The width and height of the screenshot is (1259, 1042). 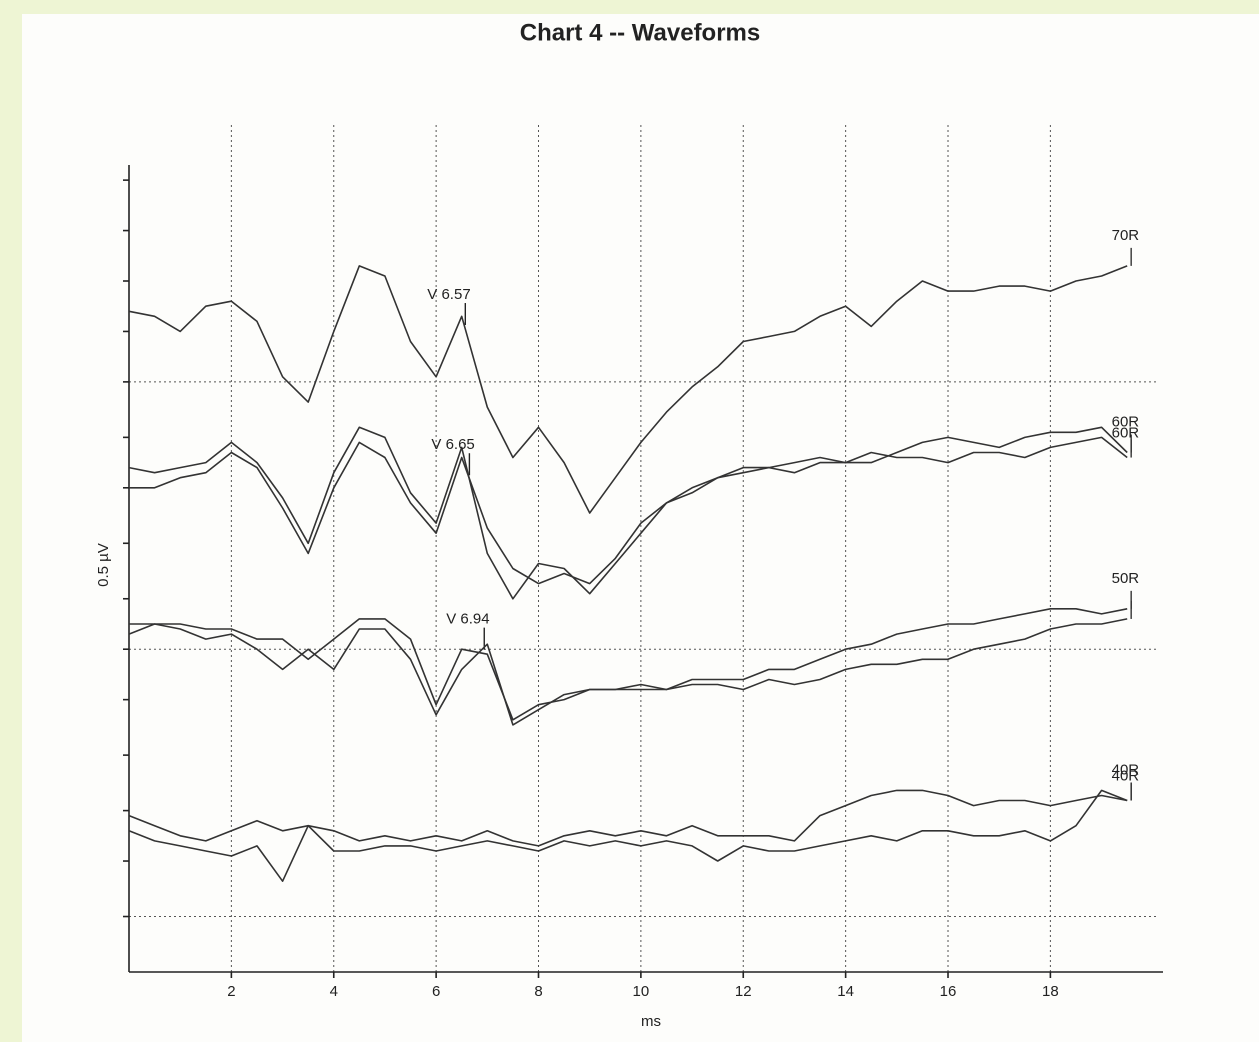 What do you see at coordinates (948, 991) in the screenshot?
I see `x-tick-label: 16` at bounding box center [948, 991].